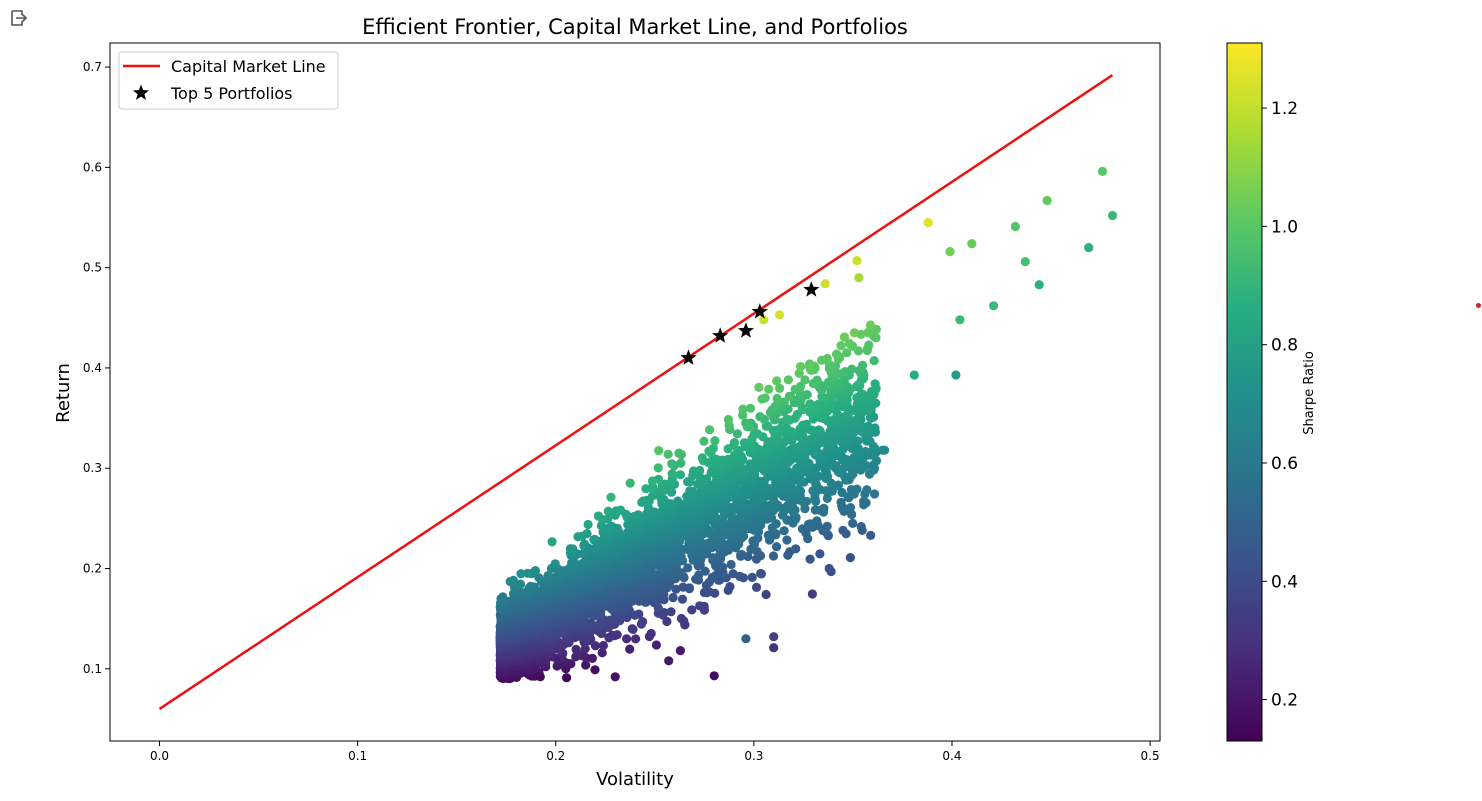  I want to click on x-axis-ticks: 0.0 0.1 0.2 0.3 0.4 0.5, so click(655, 752).